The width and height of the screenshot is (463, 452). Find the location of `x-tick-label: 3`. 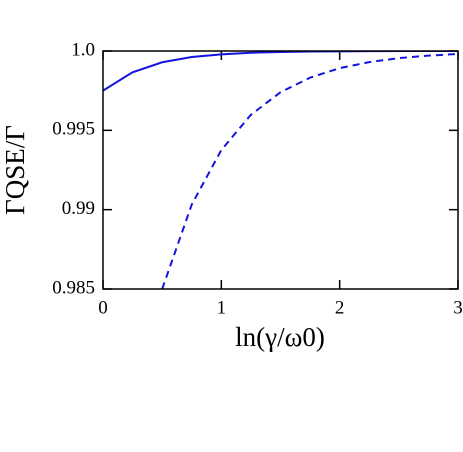

x-tick-label: 3 is located at coordinates (458, 307).